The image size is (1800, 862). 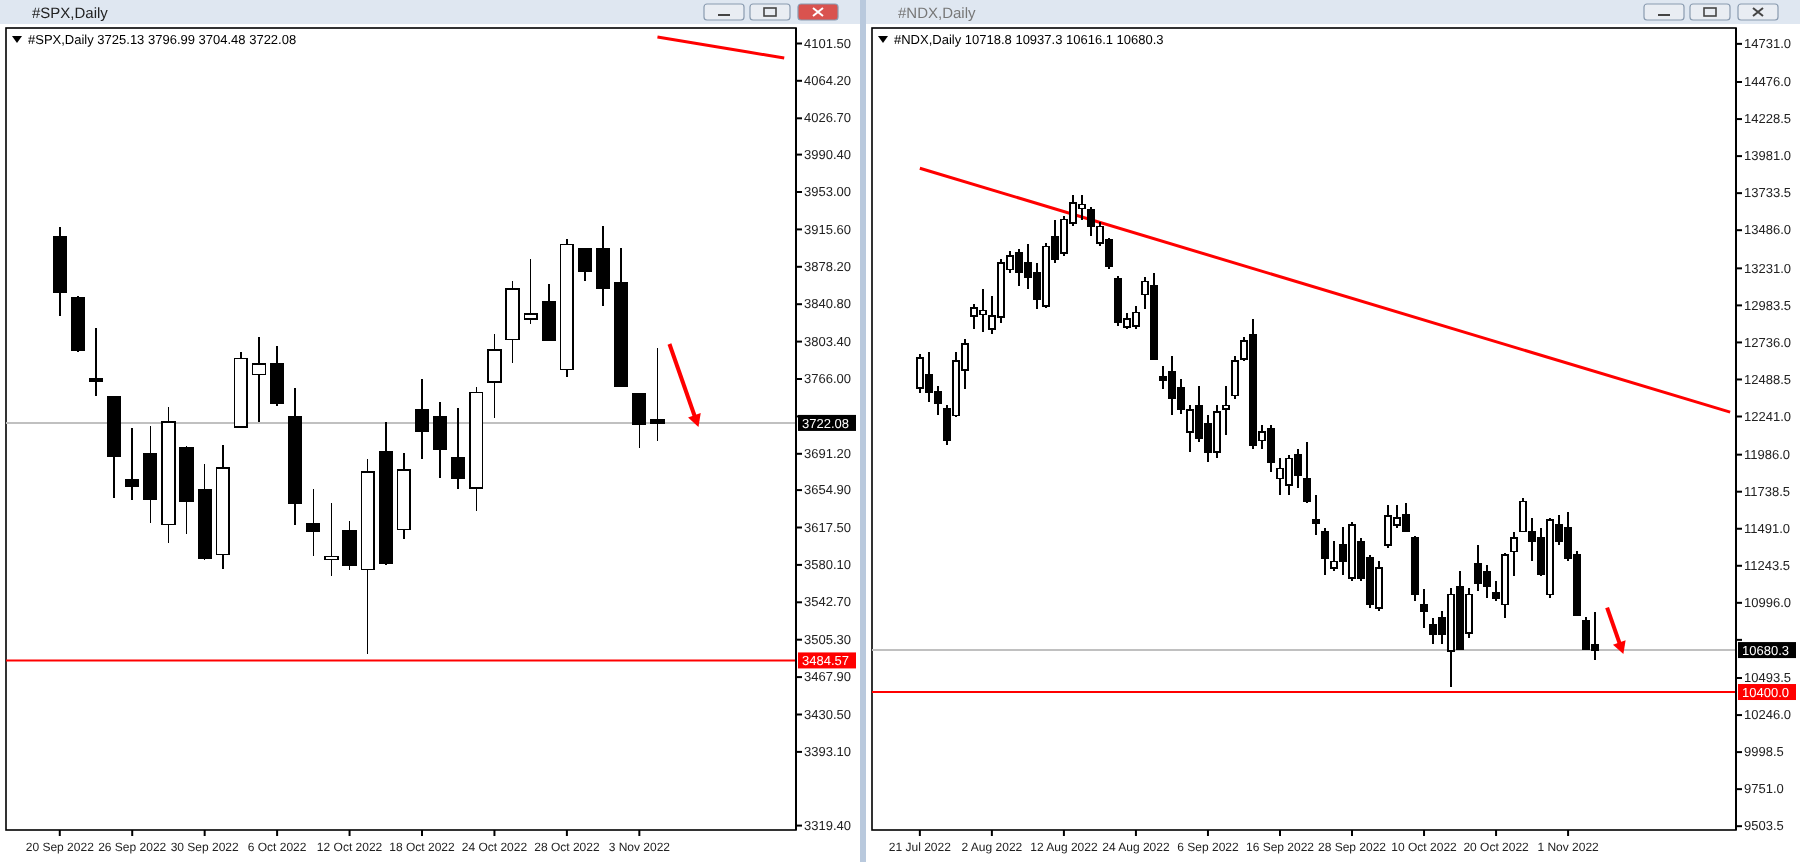 I want to click on line-series, so click(x=720, y=47).